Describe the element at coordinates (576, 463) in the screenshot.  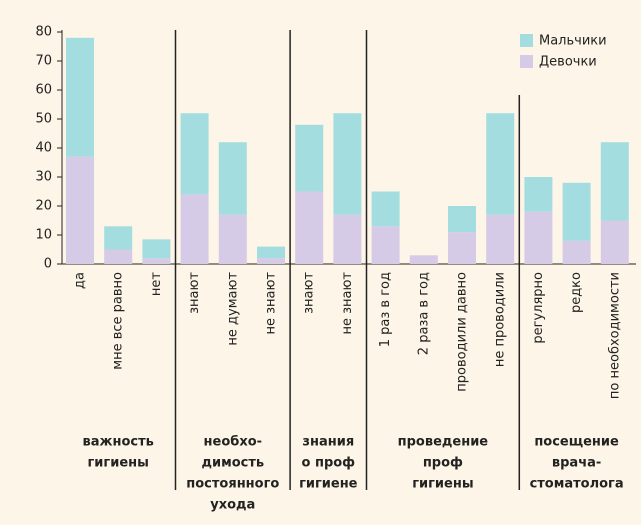
I see `group-label: врача-` at that location.